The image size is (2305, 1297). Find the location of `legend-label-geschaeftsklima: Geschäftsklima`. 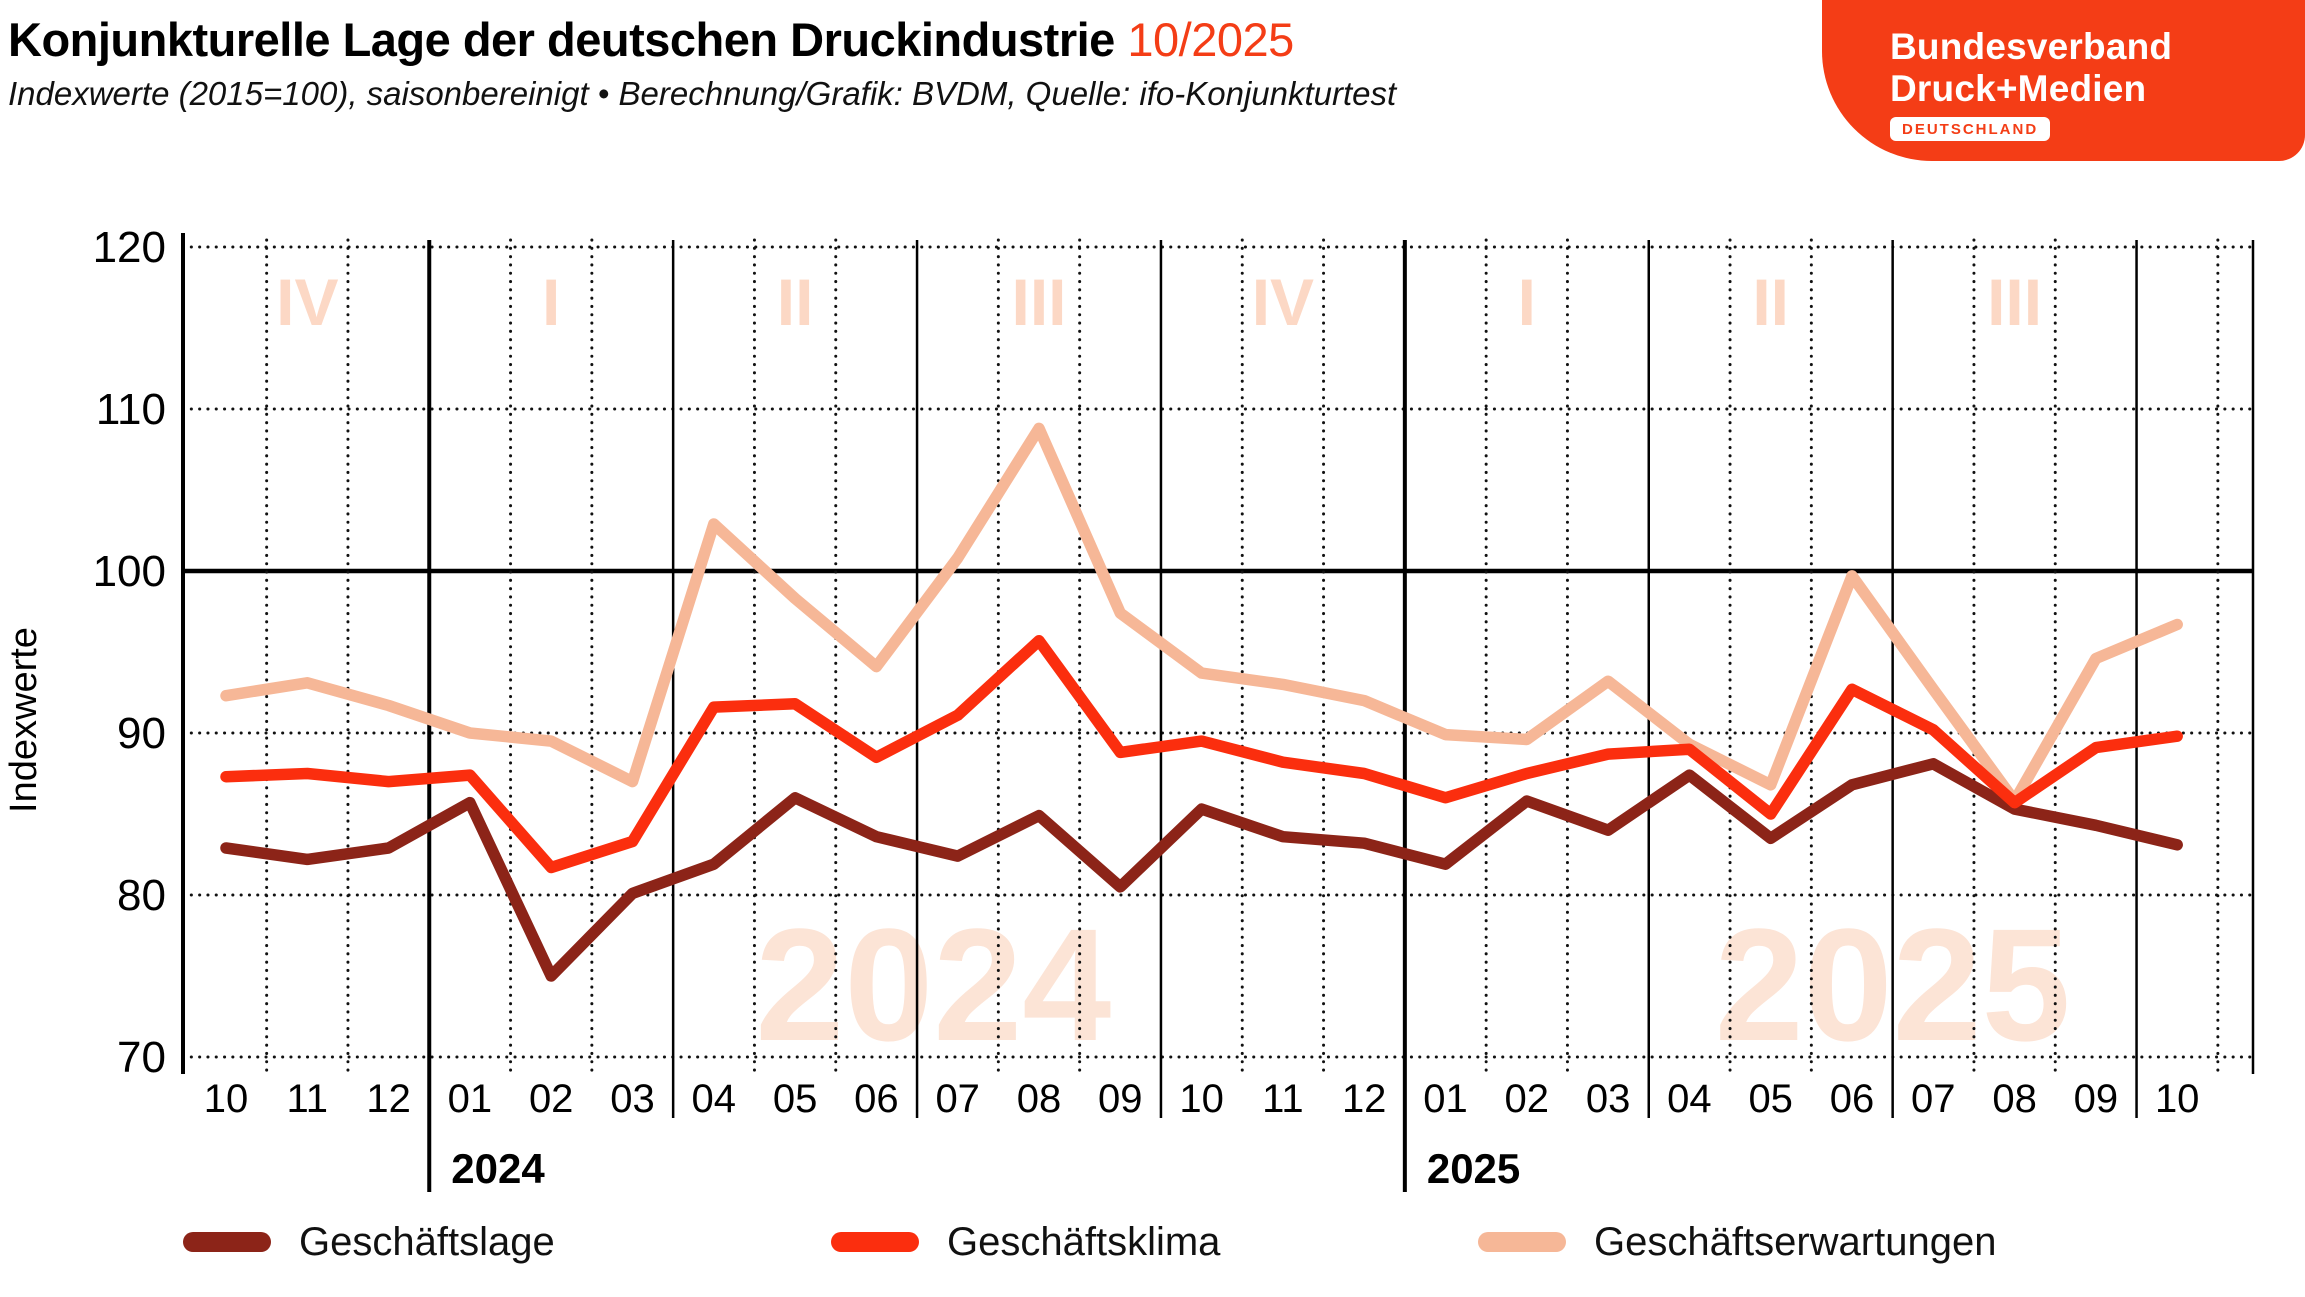

legend-label-geschaeftsklima: Geschäftsklima is located at coordinates (1084, 1241).